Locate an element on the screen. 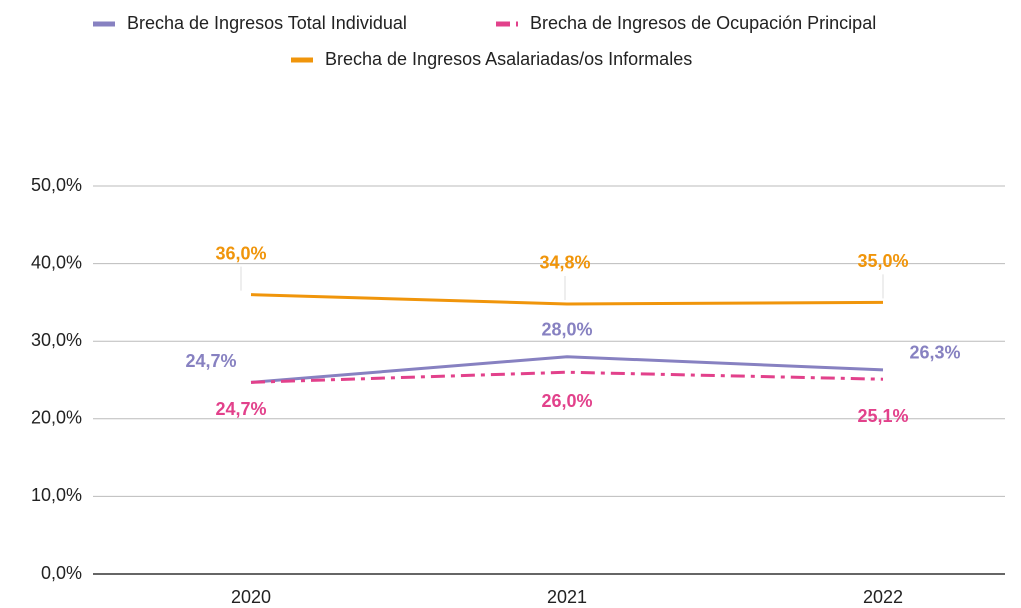  y-tick-label: 0,0% is located at coordinates (61, 573).